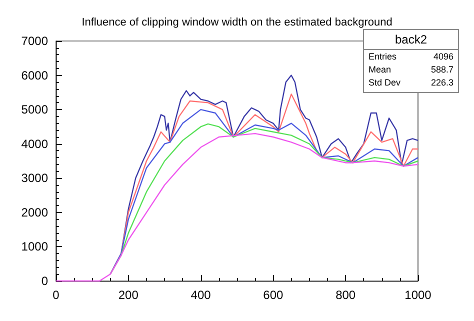  I want to click on x-tick-label: 800, so click(346, 295).